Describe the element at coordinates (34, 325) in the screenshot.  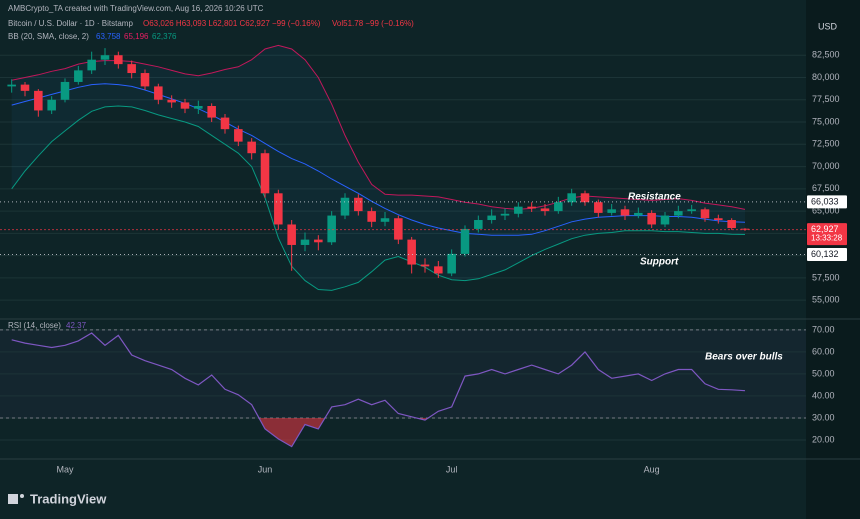
I see `rsi-label: RSI (14, close)` at that location.